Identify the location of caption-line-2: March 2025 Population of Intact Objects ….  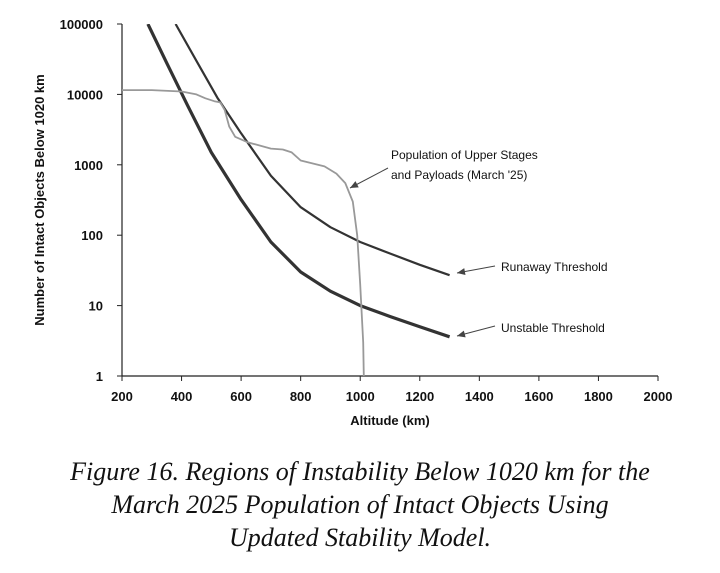
(360, 504).